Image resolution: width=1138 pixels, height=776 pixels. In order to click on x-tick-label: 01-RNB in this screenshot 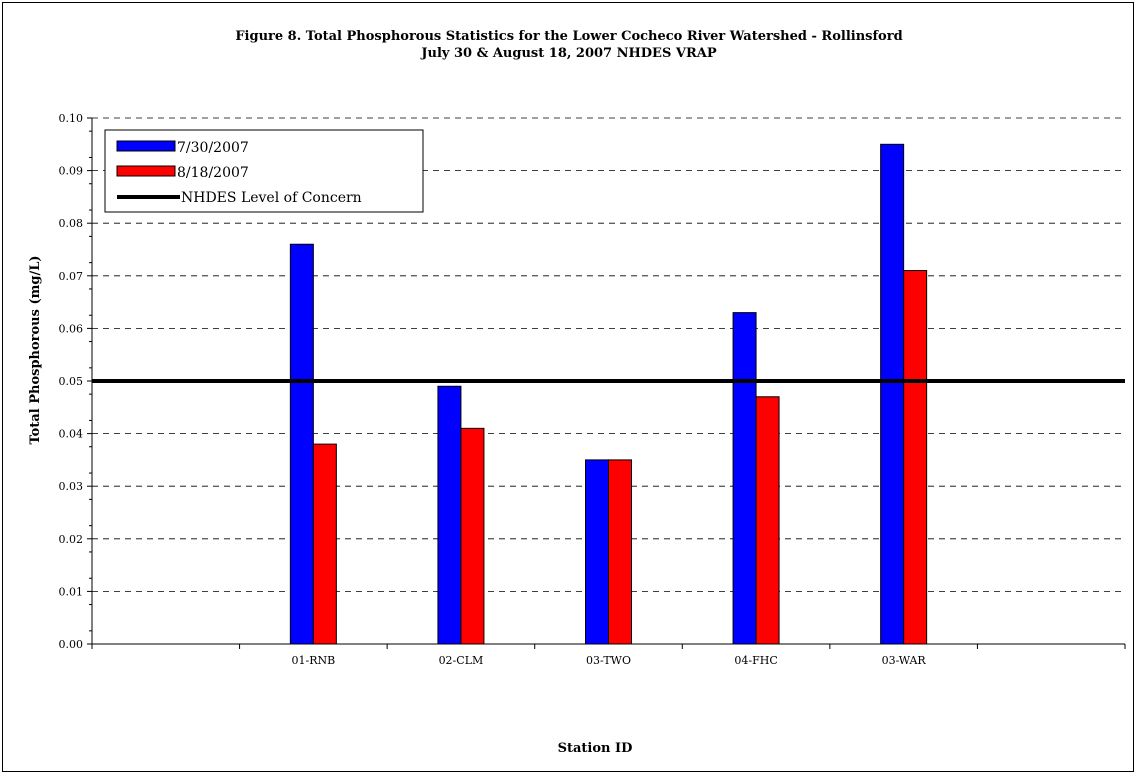, I will do `click(313, 660)`.